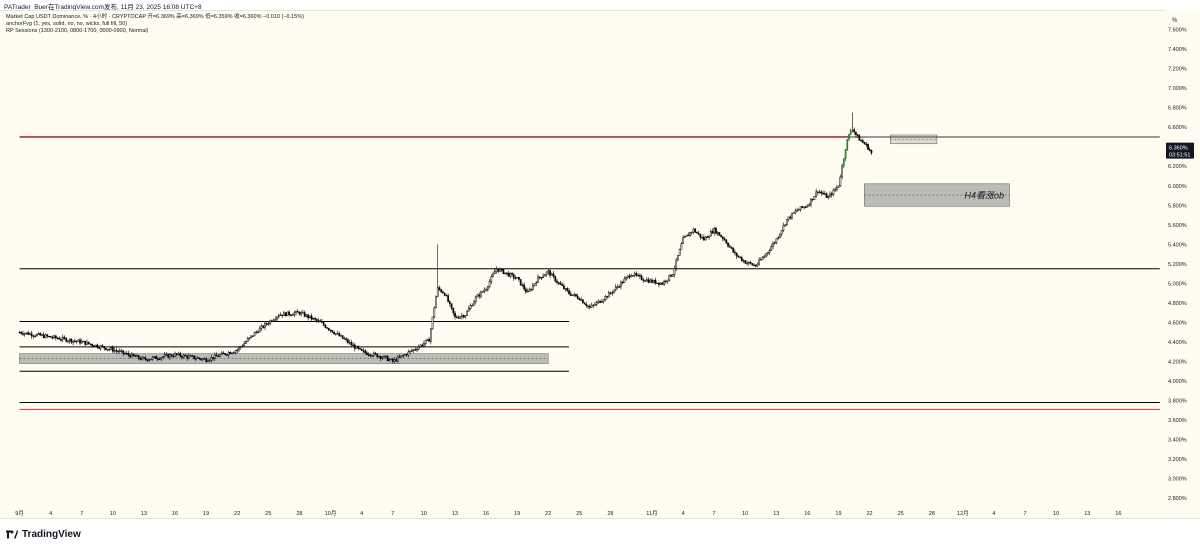  I want to click on x-tick-label: 25, so click(268, 514).